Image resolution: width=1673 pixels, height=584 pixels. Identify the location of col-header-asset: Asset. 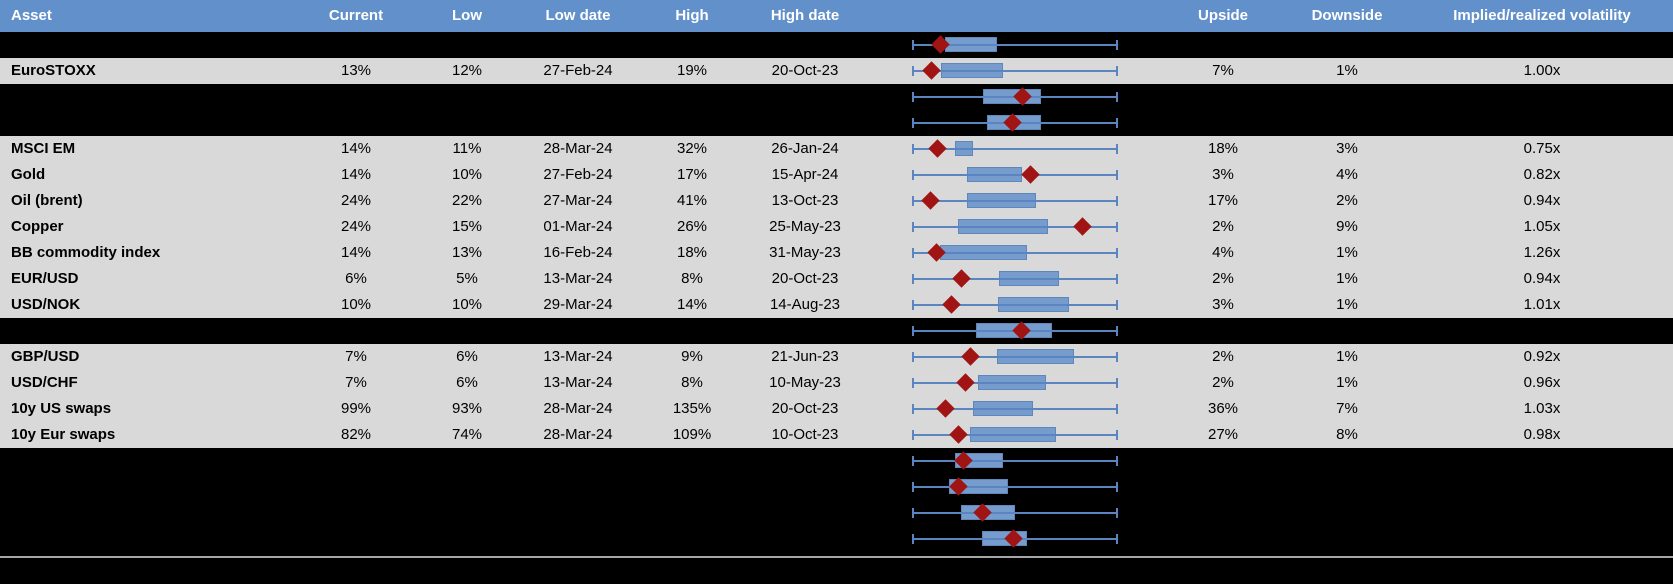
(31, 15).